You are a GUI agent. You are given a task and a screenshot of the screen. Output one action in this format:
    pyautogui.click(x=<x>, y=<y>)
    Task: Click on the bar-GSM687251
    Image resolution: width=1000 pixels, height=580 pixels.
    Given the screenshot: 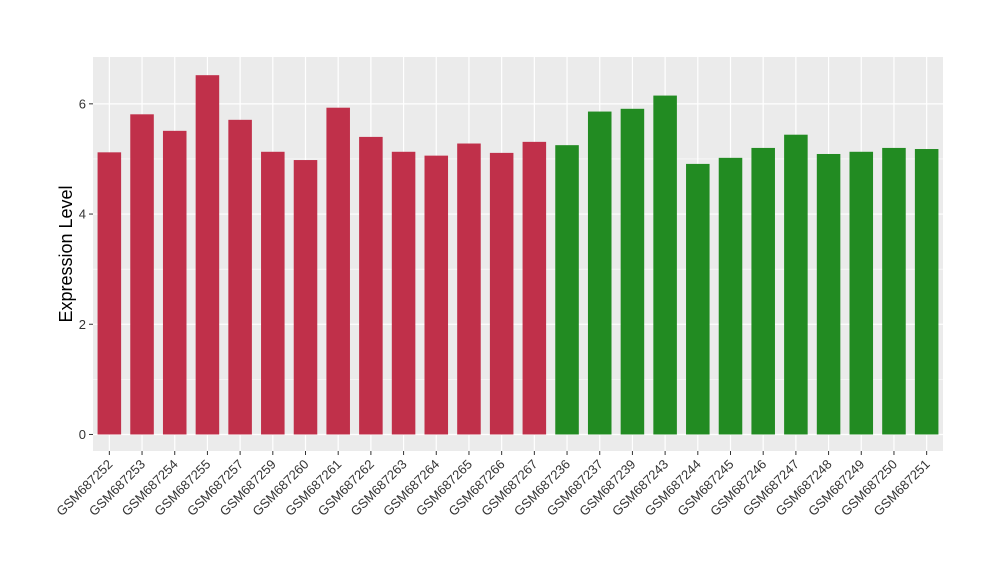 What is the action you would take?
    pyautogui.click(x=926, y=292)
    